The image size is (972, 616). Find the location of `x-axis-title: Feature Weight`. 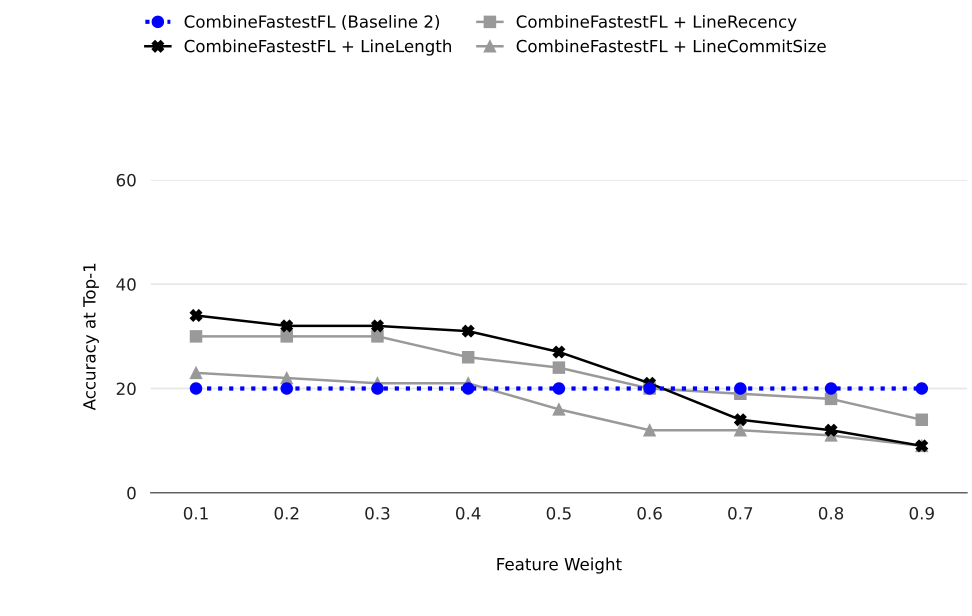

x-axis-title: Feature Weight is located at coordinates (559, 566).